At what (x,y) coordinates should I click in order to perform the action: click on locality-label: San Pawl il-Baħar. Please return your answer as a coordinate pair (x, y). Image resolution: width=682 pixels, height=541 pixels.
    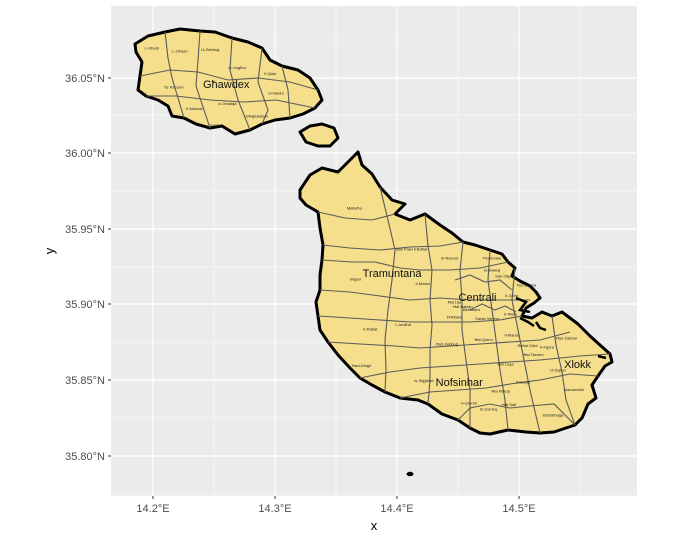
    Looking at the image, I should click on (412, 248).